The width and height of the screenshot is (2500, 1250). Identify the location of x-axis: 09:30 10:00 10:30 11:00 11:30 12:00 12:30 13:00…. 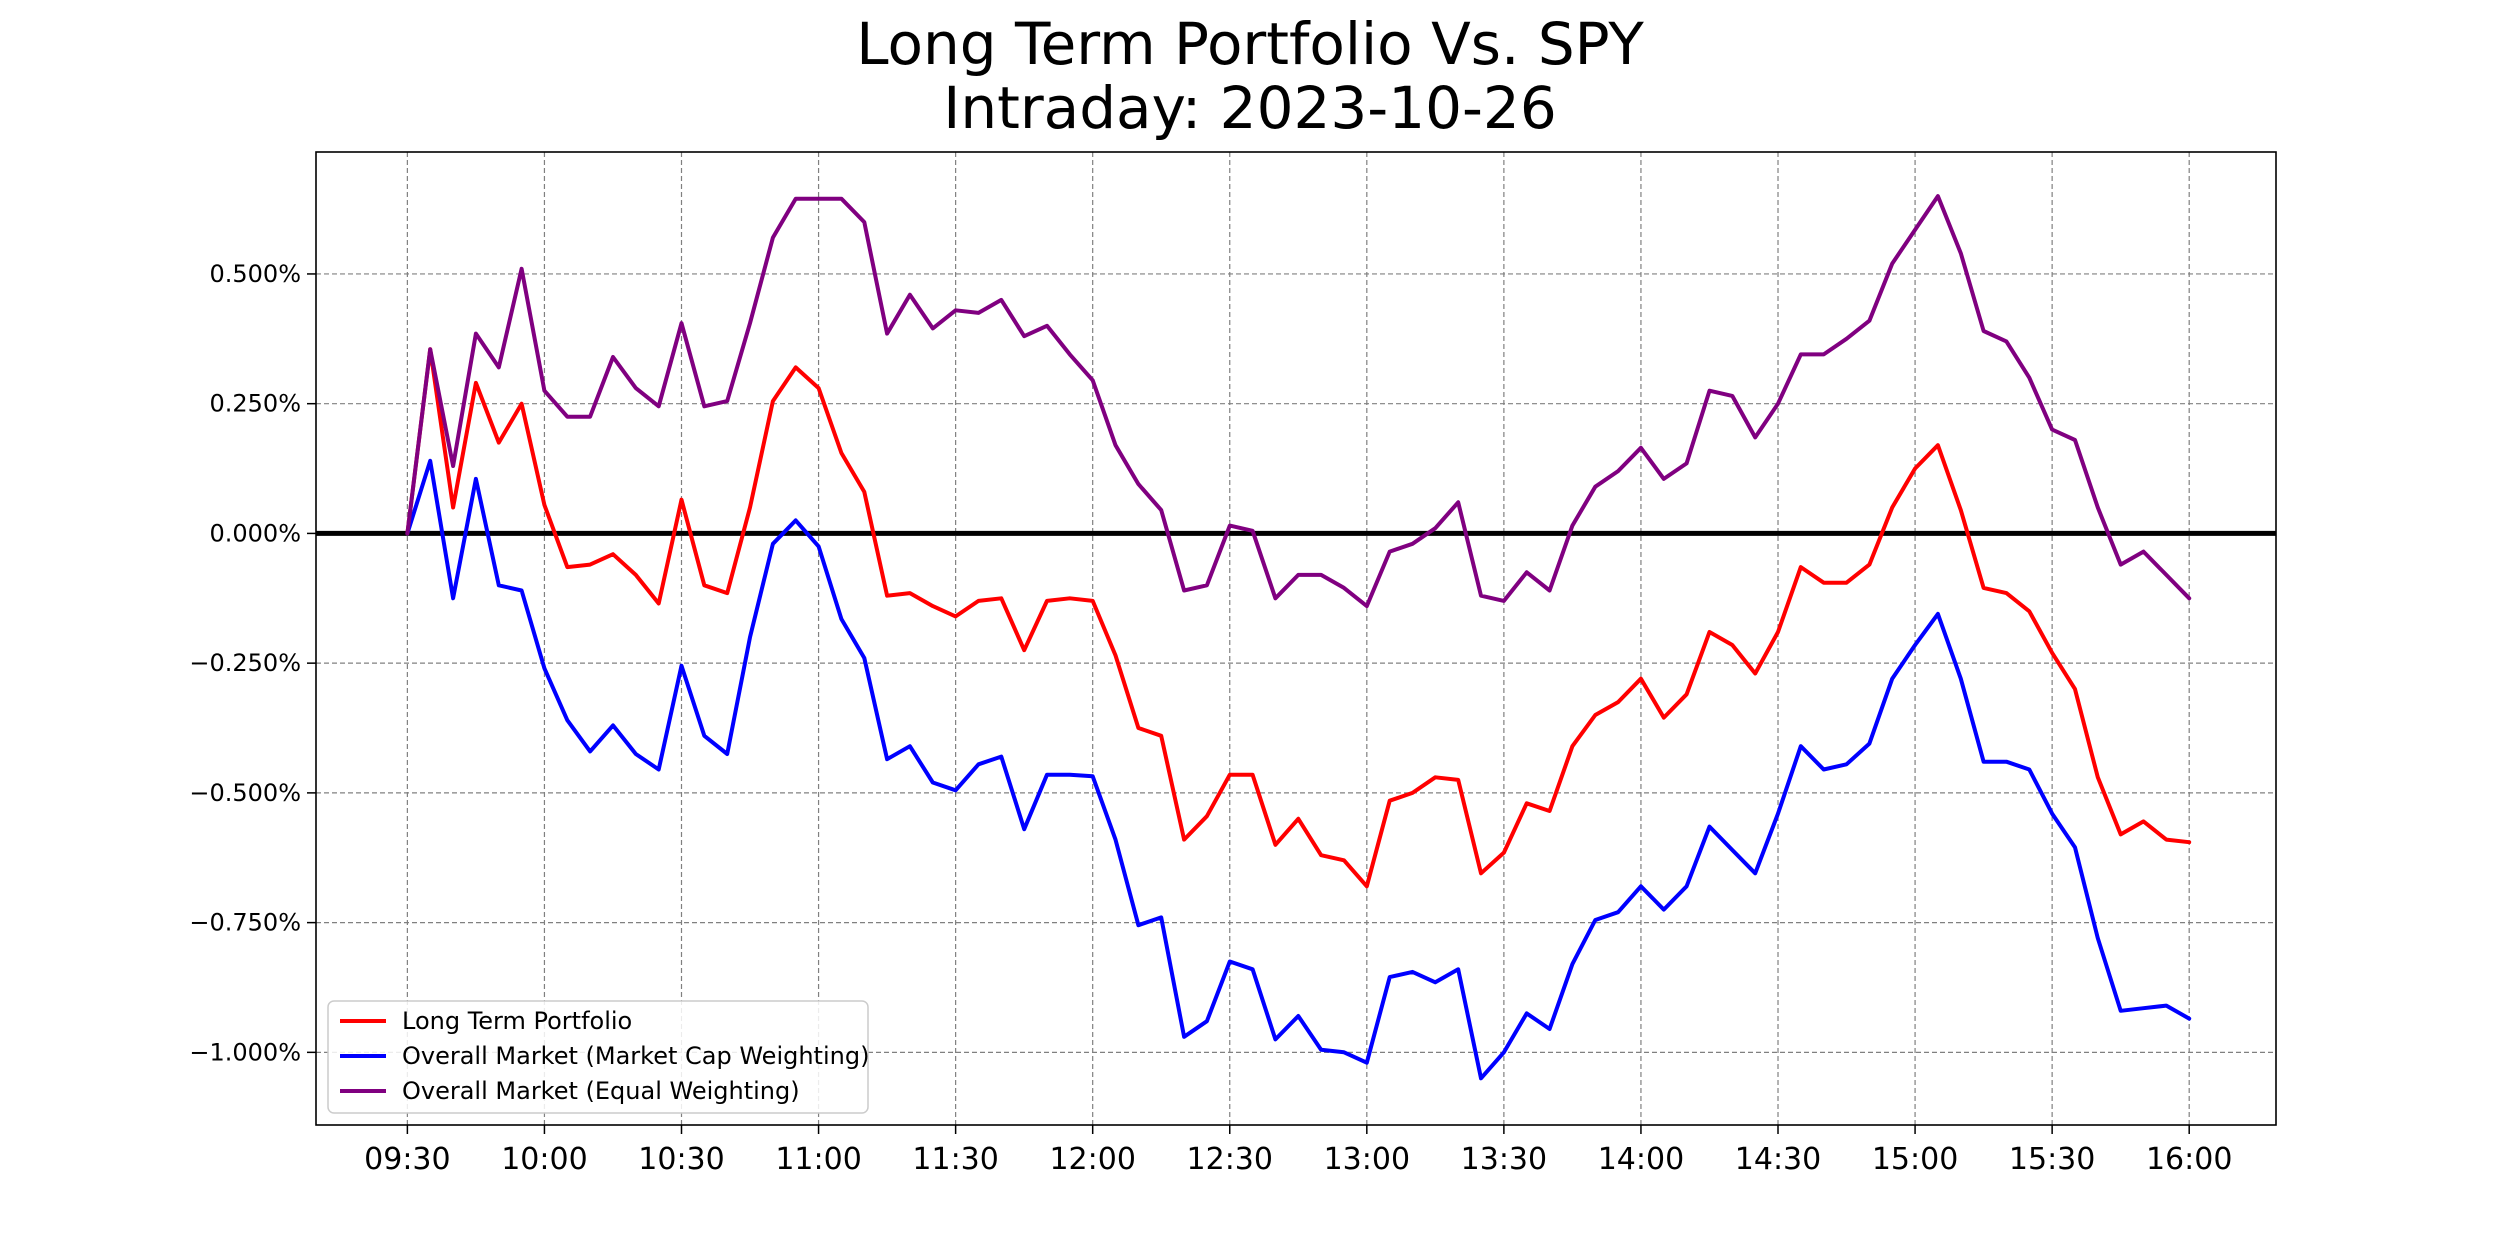
(1298, 1151).